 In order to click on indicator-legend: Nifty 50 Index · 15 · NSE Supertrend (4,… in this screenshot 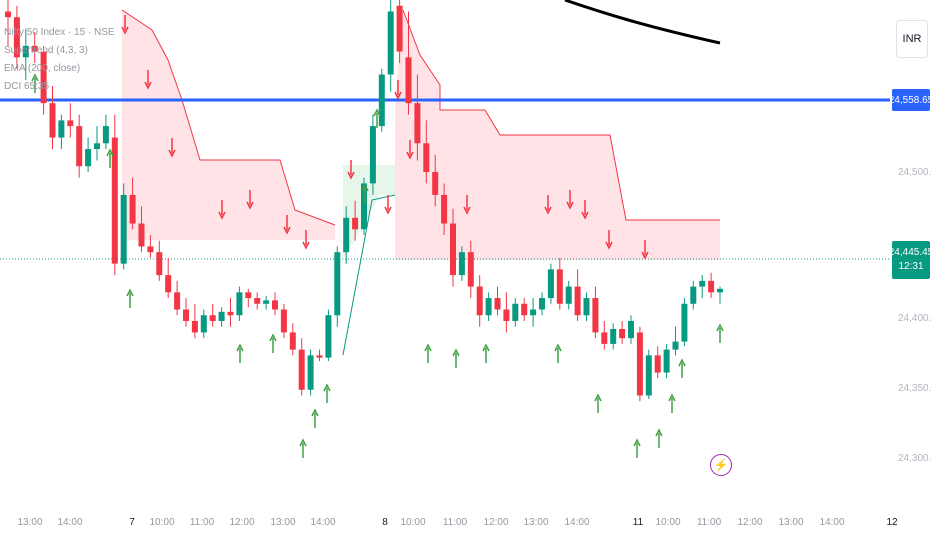, I will do `click(59, 60)`.